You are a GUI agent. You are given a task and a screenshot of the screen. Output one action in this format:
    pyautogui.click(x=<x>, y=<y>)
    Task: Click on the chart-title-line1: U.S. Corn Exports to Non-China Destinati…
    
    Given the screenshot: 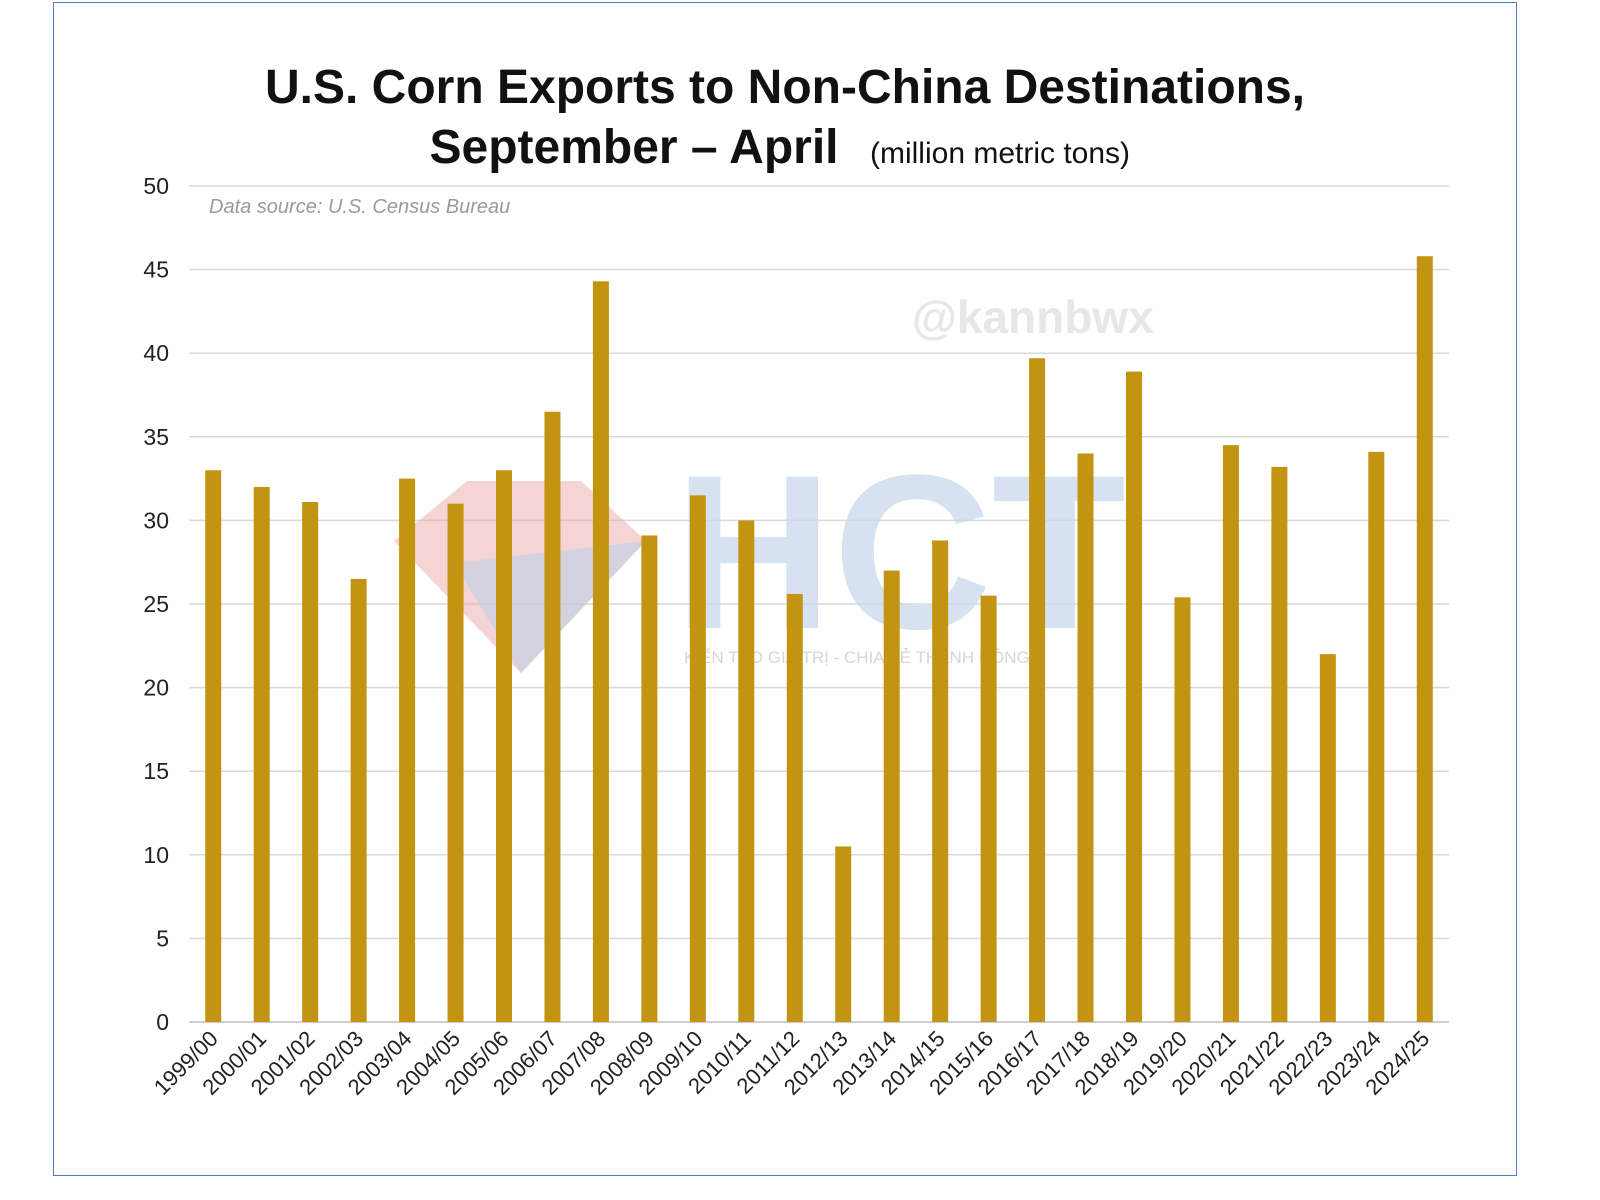 What is the action you would take?
    pyautogui.click(x=785, y=87)
    